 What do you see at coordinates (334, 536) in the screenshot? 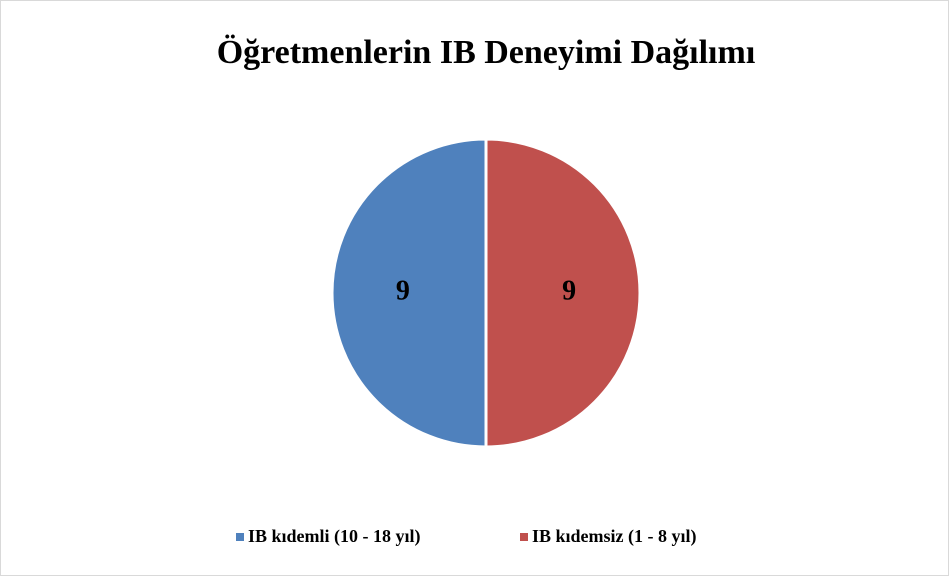
I see `legend-label: IB kıdemli (10 - 18 yıl)` at bounding box center [334, 536].